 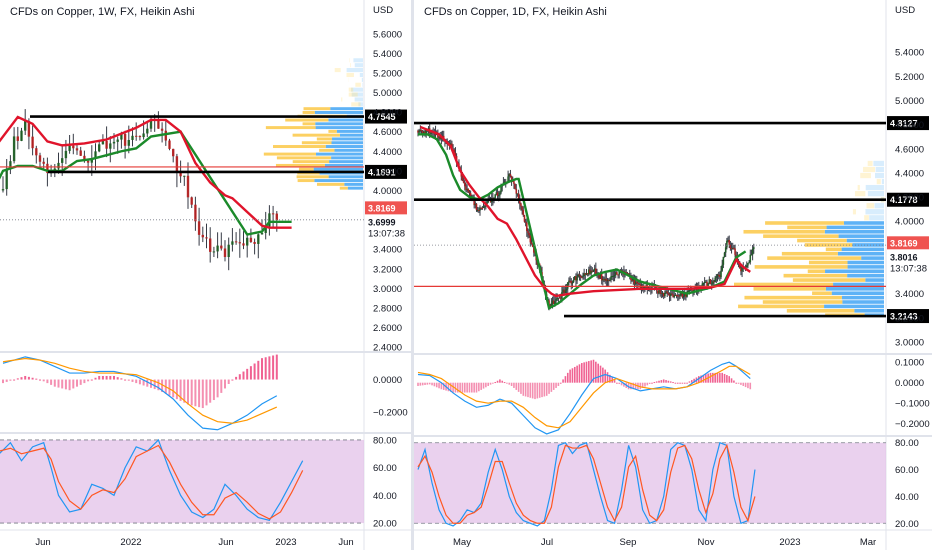 What do you see at coordinates (412, 275) in the screenshot?
I see `panel-divider` at bounding box center [412, 275].